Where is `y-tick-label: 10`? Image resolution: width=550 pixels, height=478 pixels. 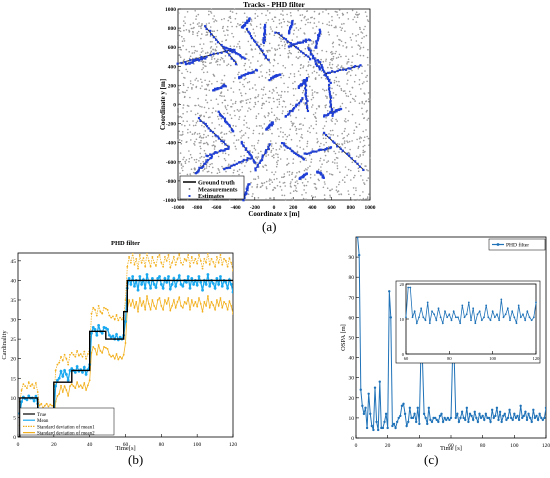 y-tick-label: 10 is located at coordinates (352, 419).